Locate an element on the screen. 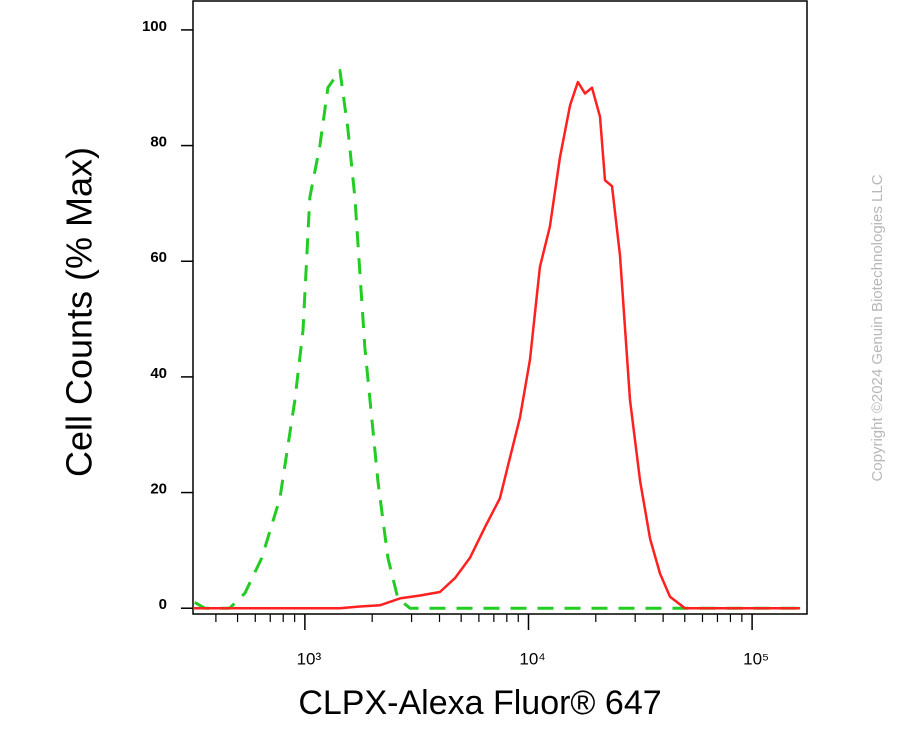 The image size is (907, 730). y-axis-label: Cell Counts (% Max) is located at coordinates (79, 312).